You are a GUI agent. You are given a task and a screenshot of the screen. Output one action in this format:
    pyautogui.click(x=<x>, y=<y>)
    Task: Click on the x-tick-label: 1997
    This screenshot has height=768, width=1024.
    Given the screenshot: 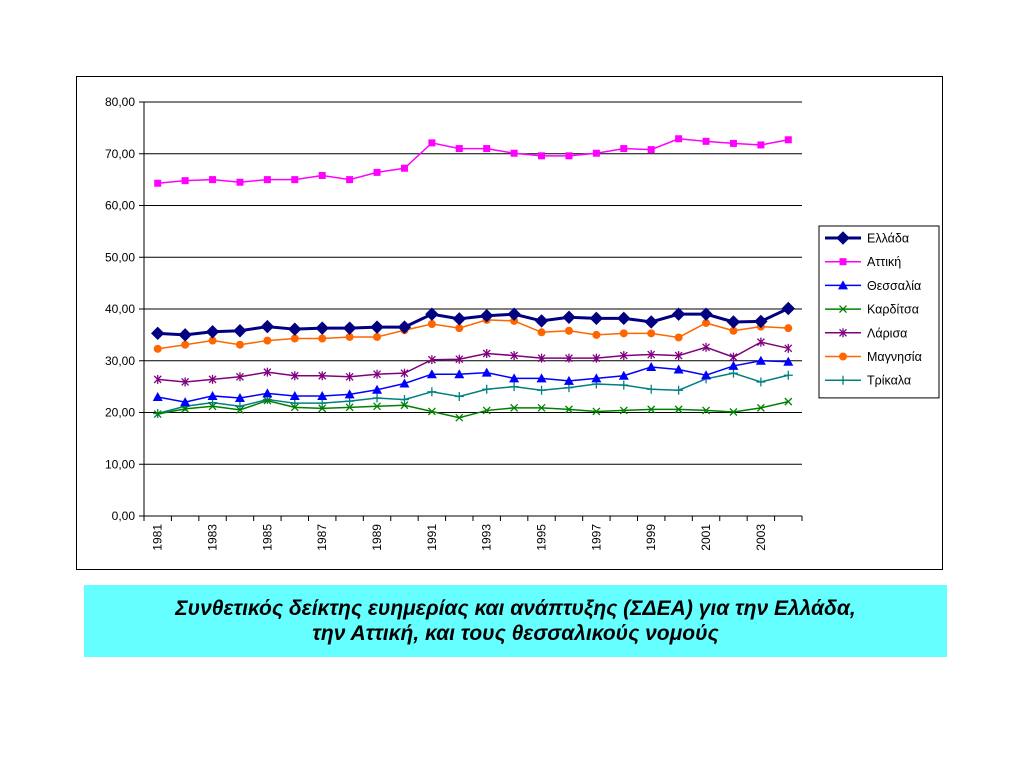 What is the action you would take?
    pyautogui.click(x=596, y=537)
    